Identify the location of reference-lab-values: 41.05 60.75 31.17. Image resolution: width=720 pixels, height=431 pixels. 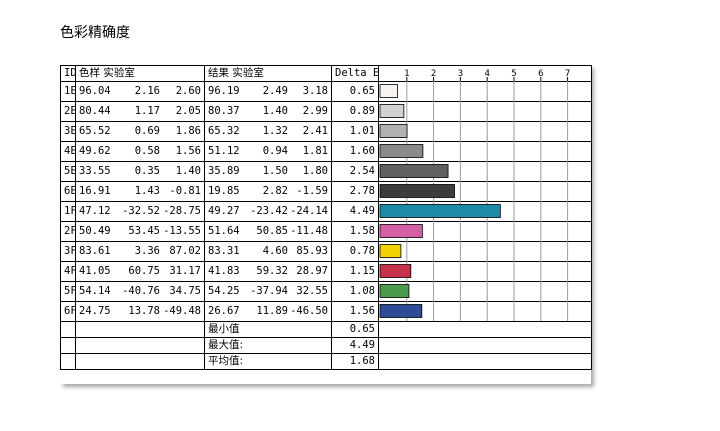
(140, 271).